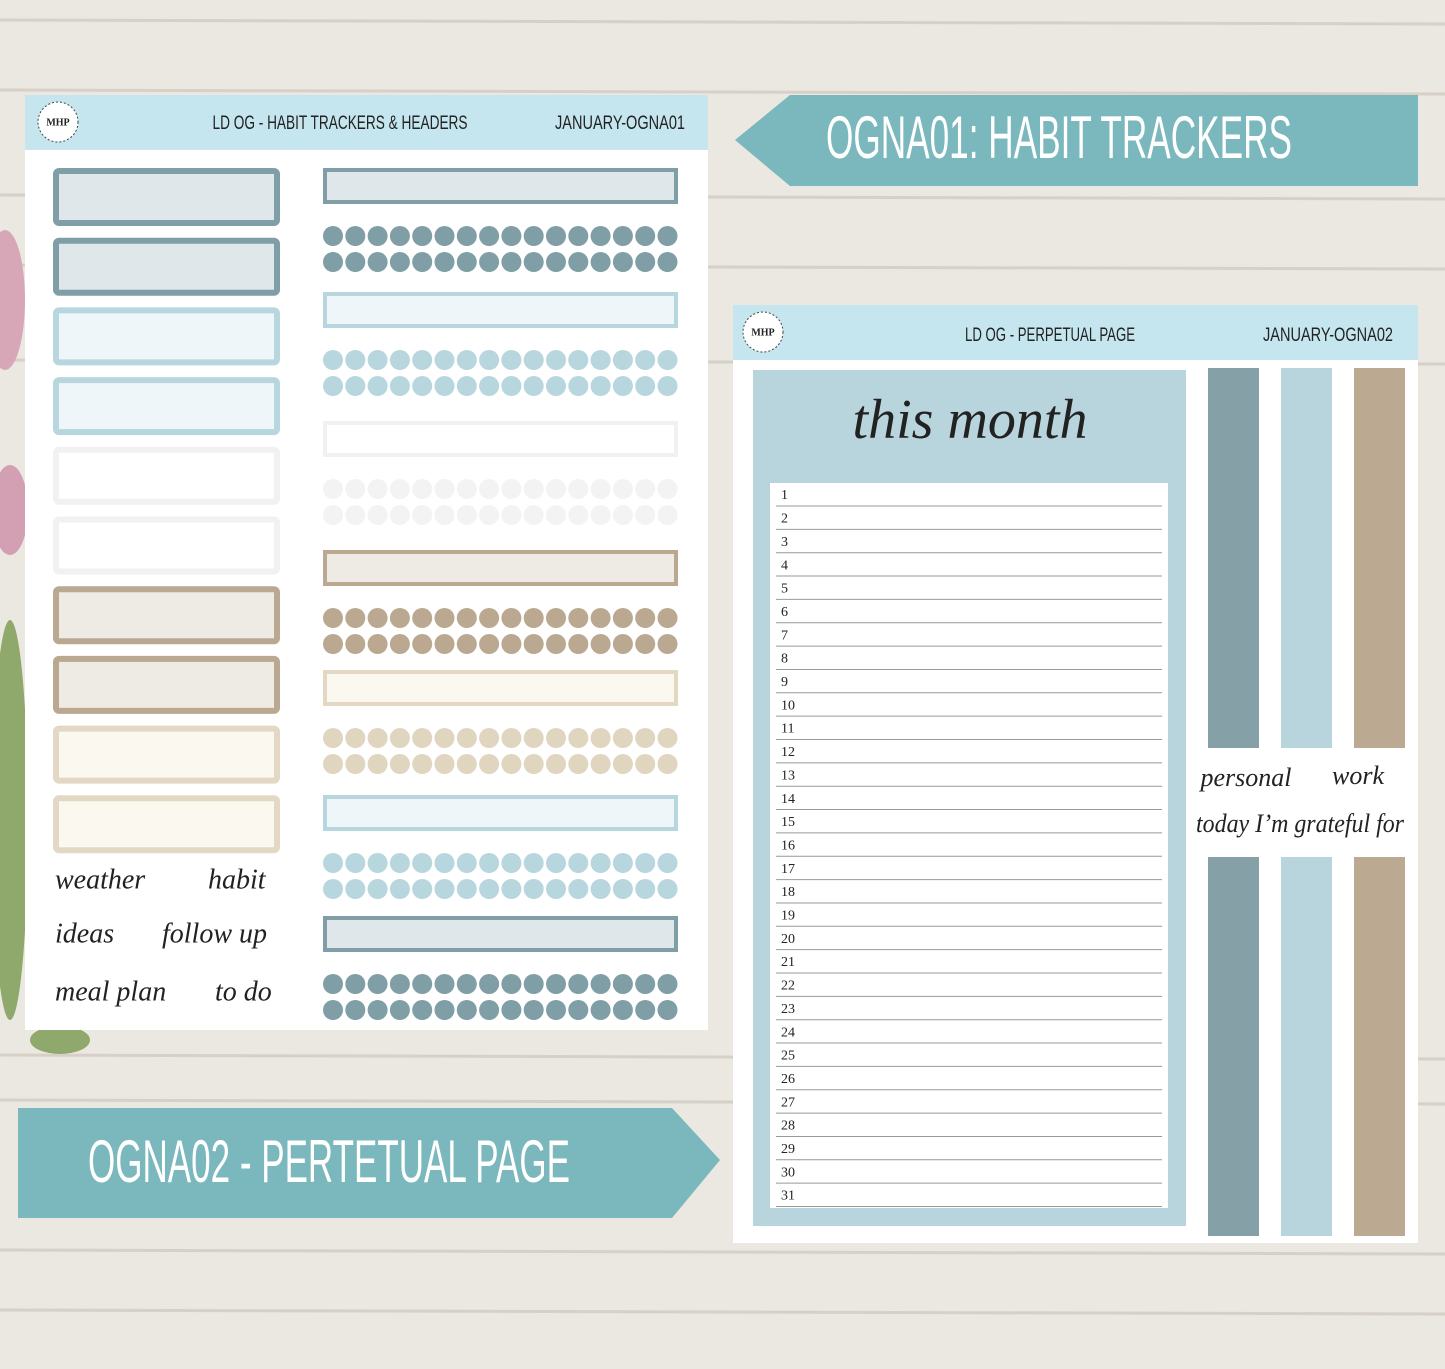  Describe the element at coordinates (784, 635) in the screenshot. I see `day-number: 7` at that location.